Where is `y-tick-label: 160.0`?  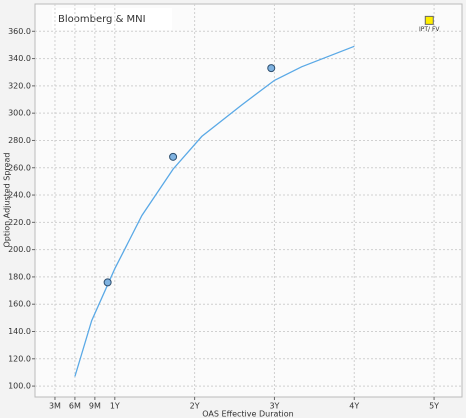
y-tick-label: 160.0 is located at coordinates (19, 304).